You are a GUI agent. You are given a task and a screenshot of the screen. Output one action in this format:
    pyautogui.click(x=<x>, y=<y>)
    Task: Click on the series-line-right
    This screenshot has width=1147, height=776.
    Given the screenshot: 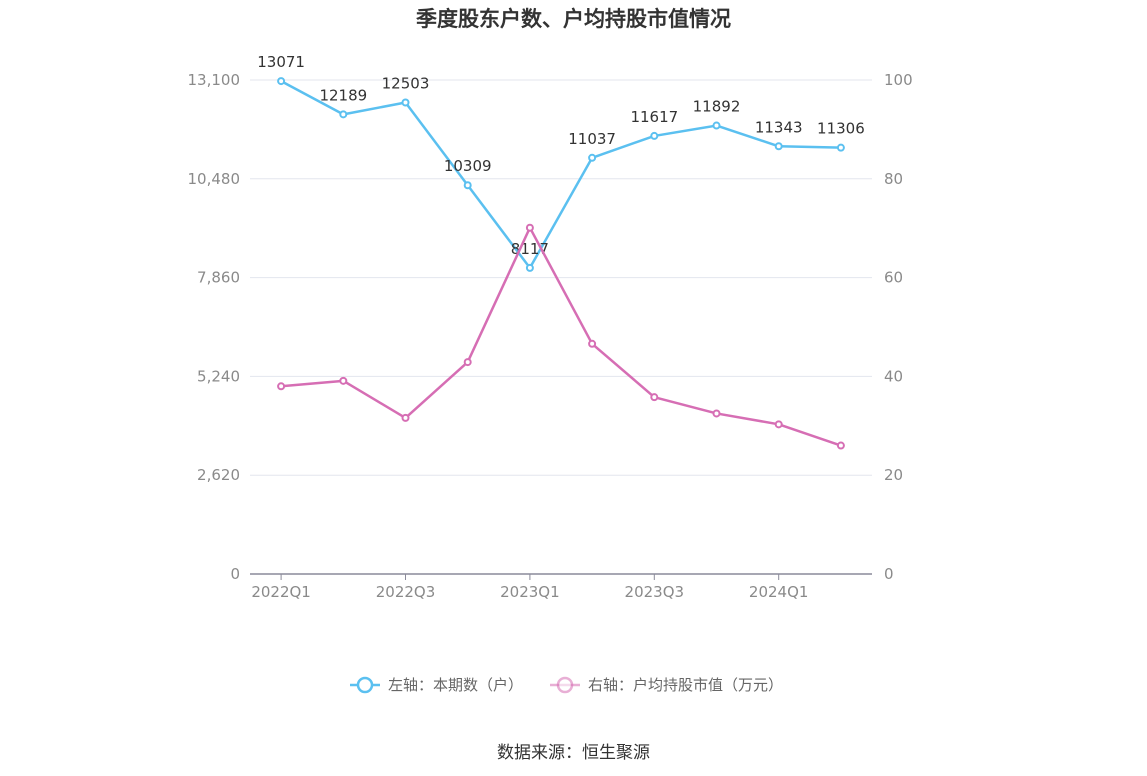 What is the action you would take?
    pyautogui.click(x=561, y=336)
    